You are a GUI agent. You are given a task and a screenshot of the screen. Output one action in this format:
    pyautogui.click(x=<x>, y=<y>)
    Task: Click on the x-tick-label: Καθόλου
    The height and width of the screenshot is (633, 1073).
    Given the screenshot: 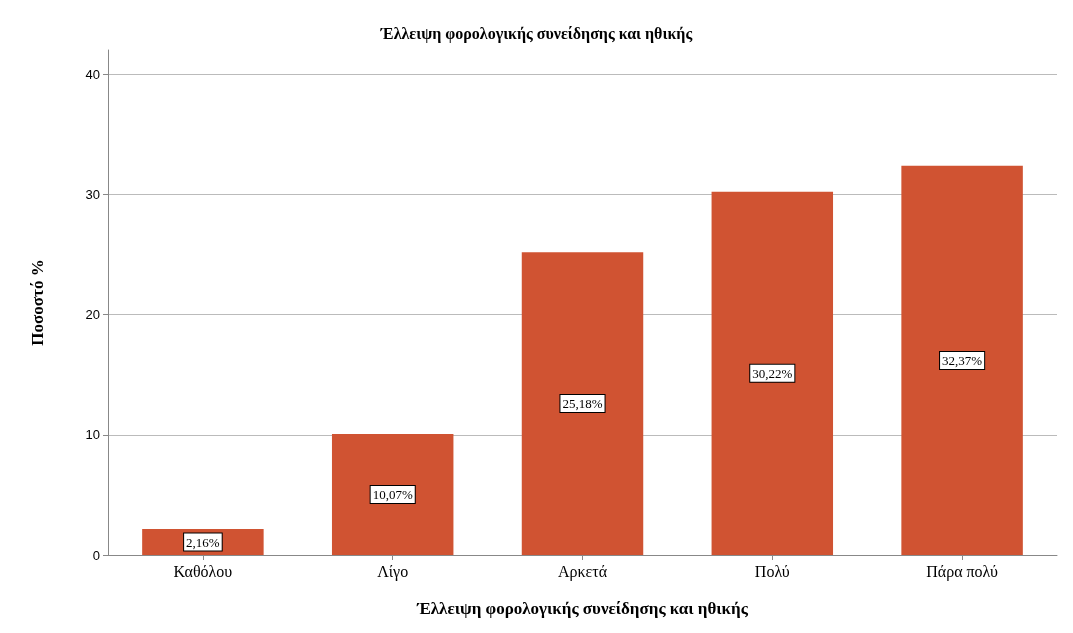 What is the action you would take?
    pyautogui.click(x=203, y=571)
    